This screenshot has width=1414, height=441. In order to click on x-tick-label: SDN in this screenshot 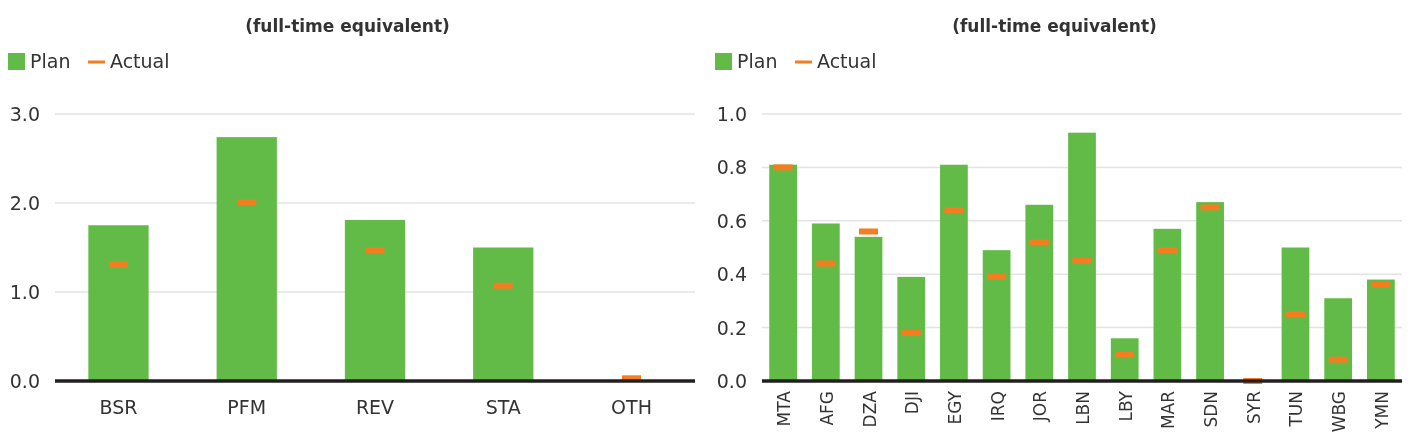, I will do `click(1211, 409)`.